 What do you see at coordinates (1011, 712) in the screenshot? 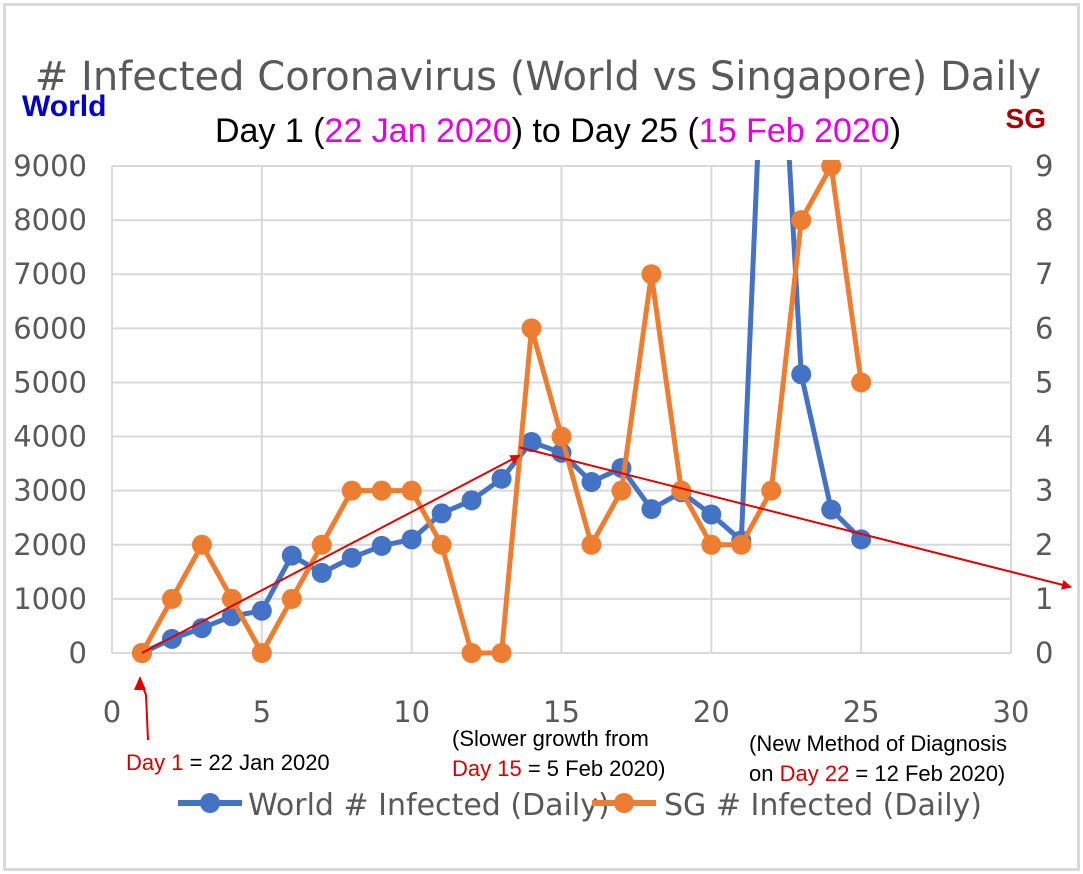
I see `x-tick-label: 30` at bounding box center [1011, 712].